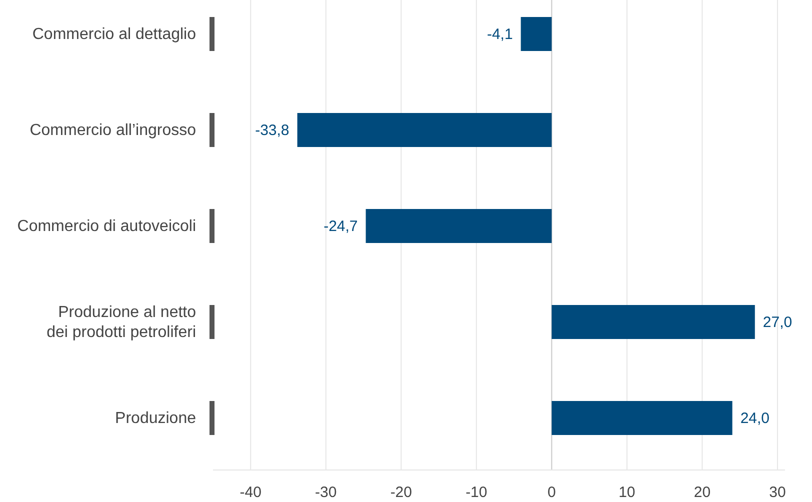 This screenshot has height=502, width=812. What do you see at coordinates (251, 492) in the screenshot?
I see `x-tick-label: -40` at bounding box center [251, 492].